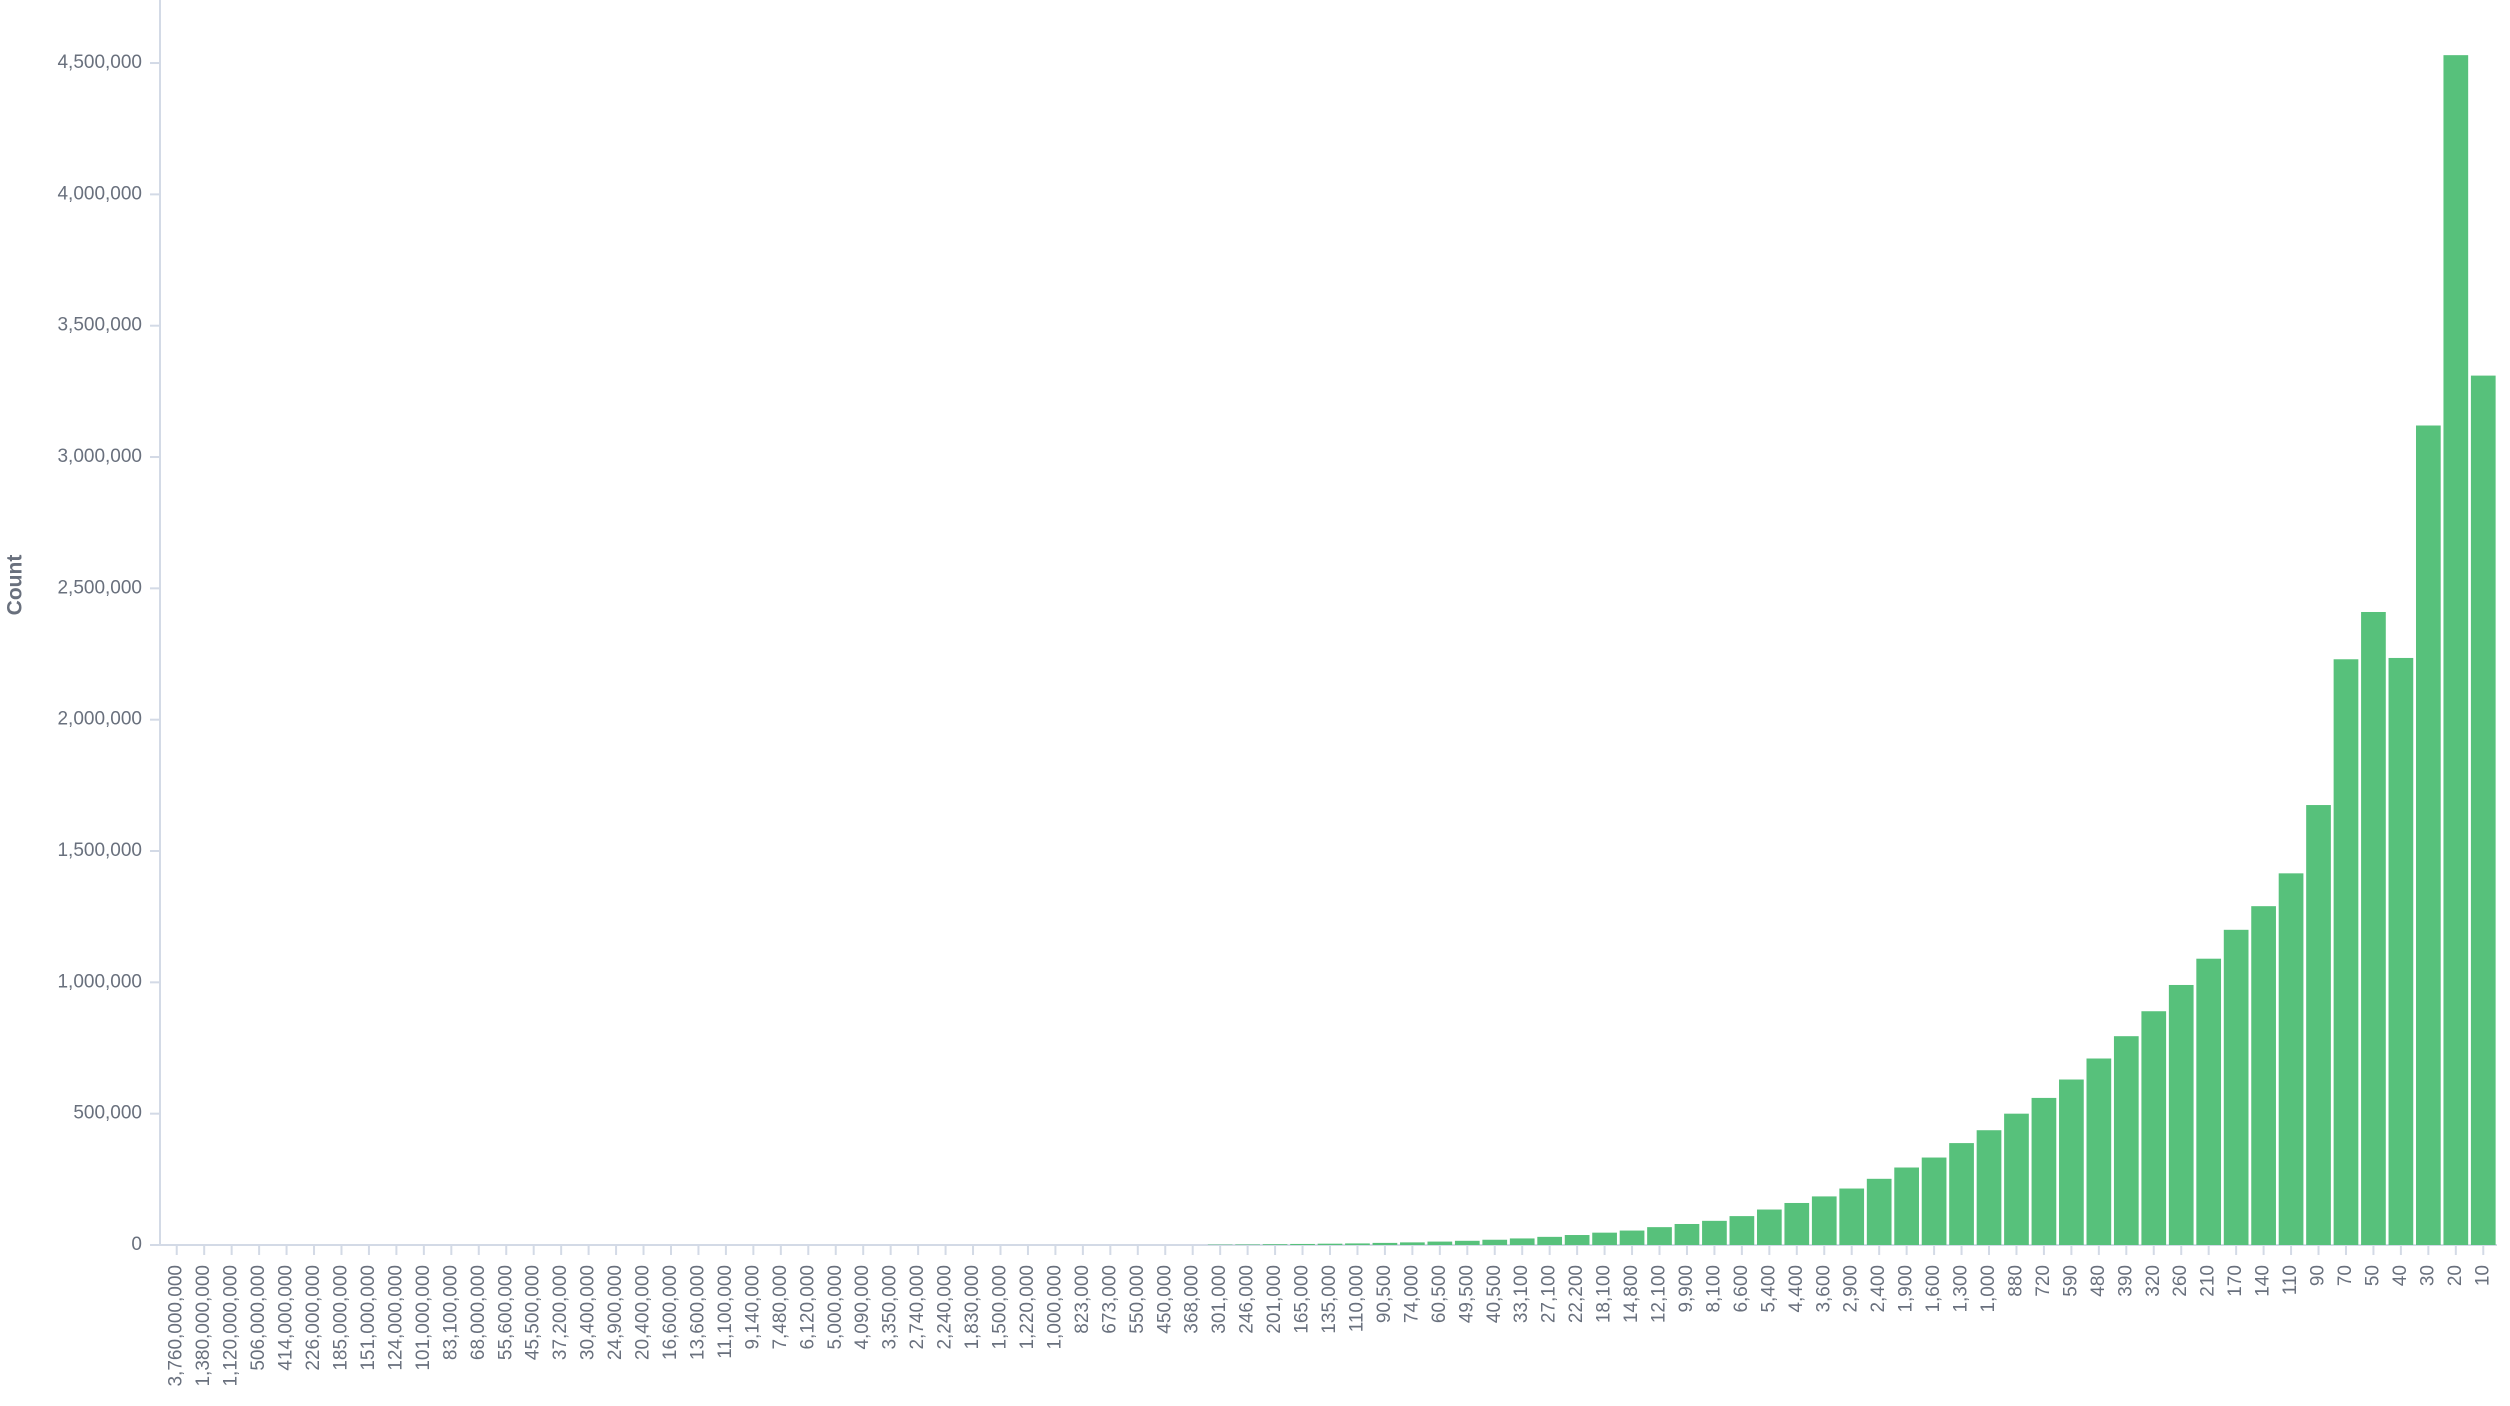 The height and width of the screenshot is (1406, 2510). I want to click on x-tick-label: 3,600, so click(1823, 1289).